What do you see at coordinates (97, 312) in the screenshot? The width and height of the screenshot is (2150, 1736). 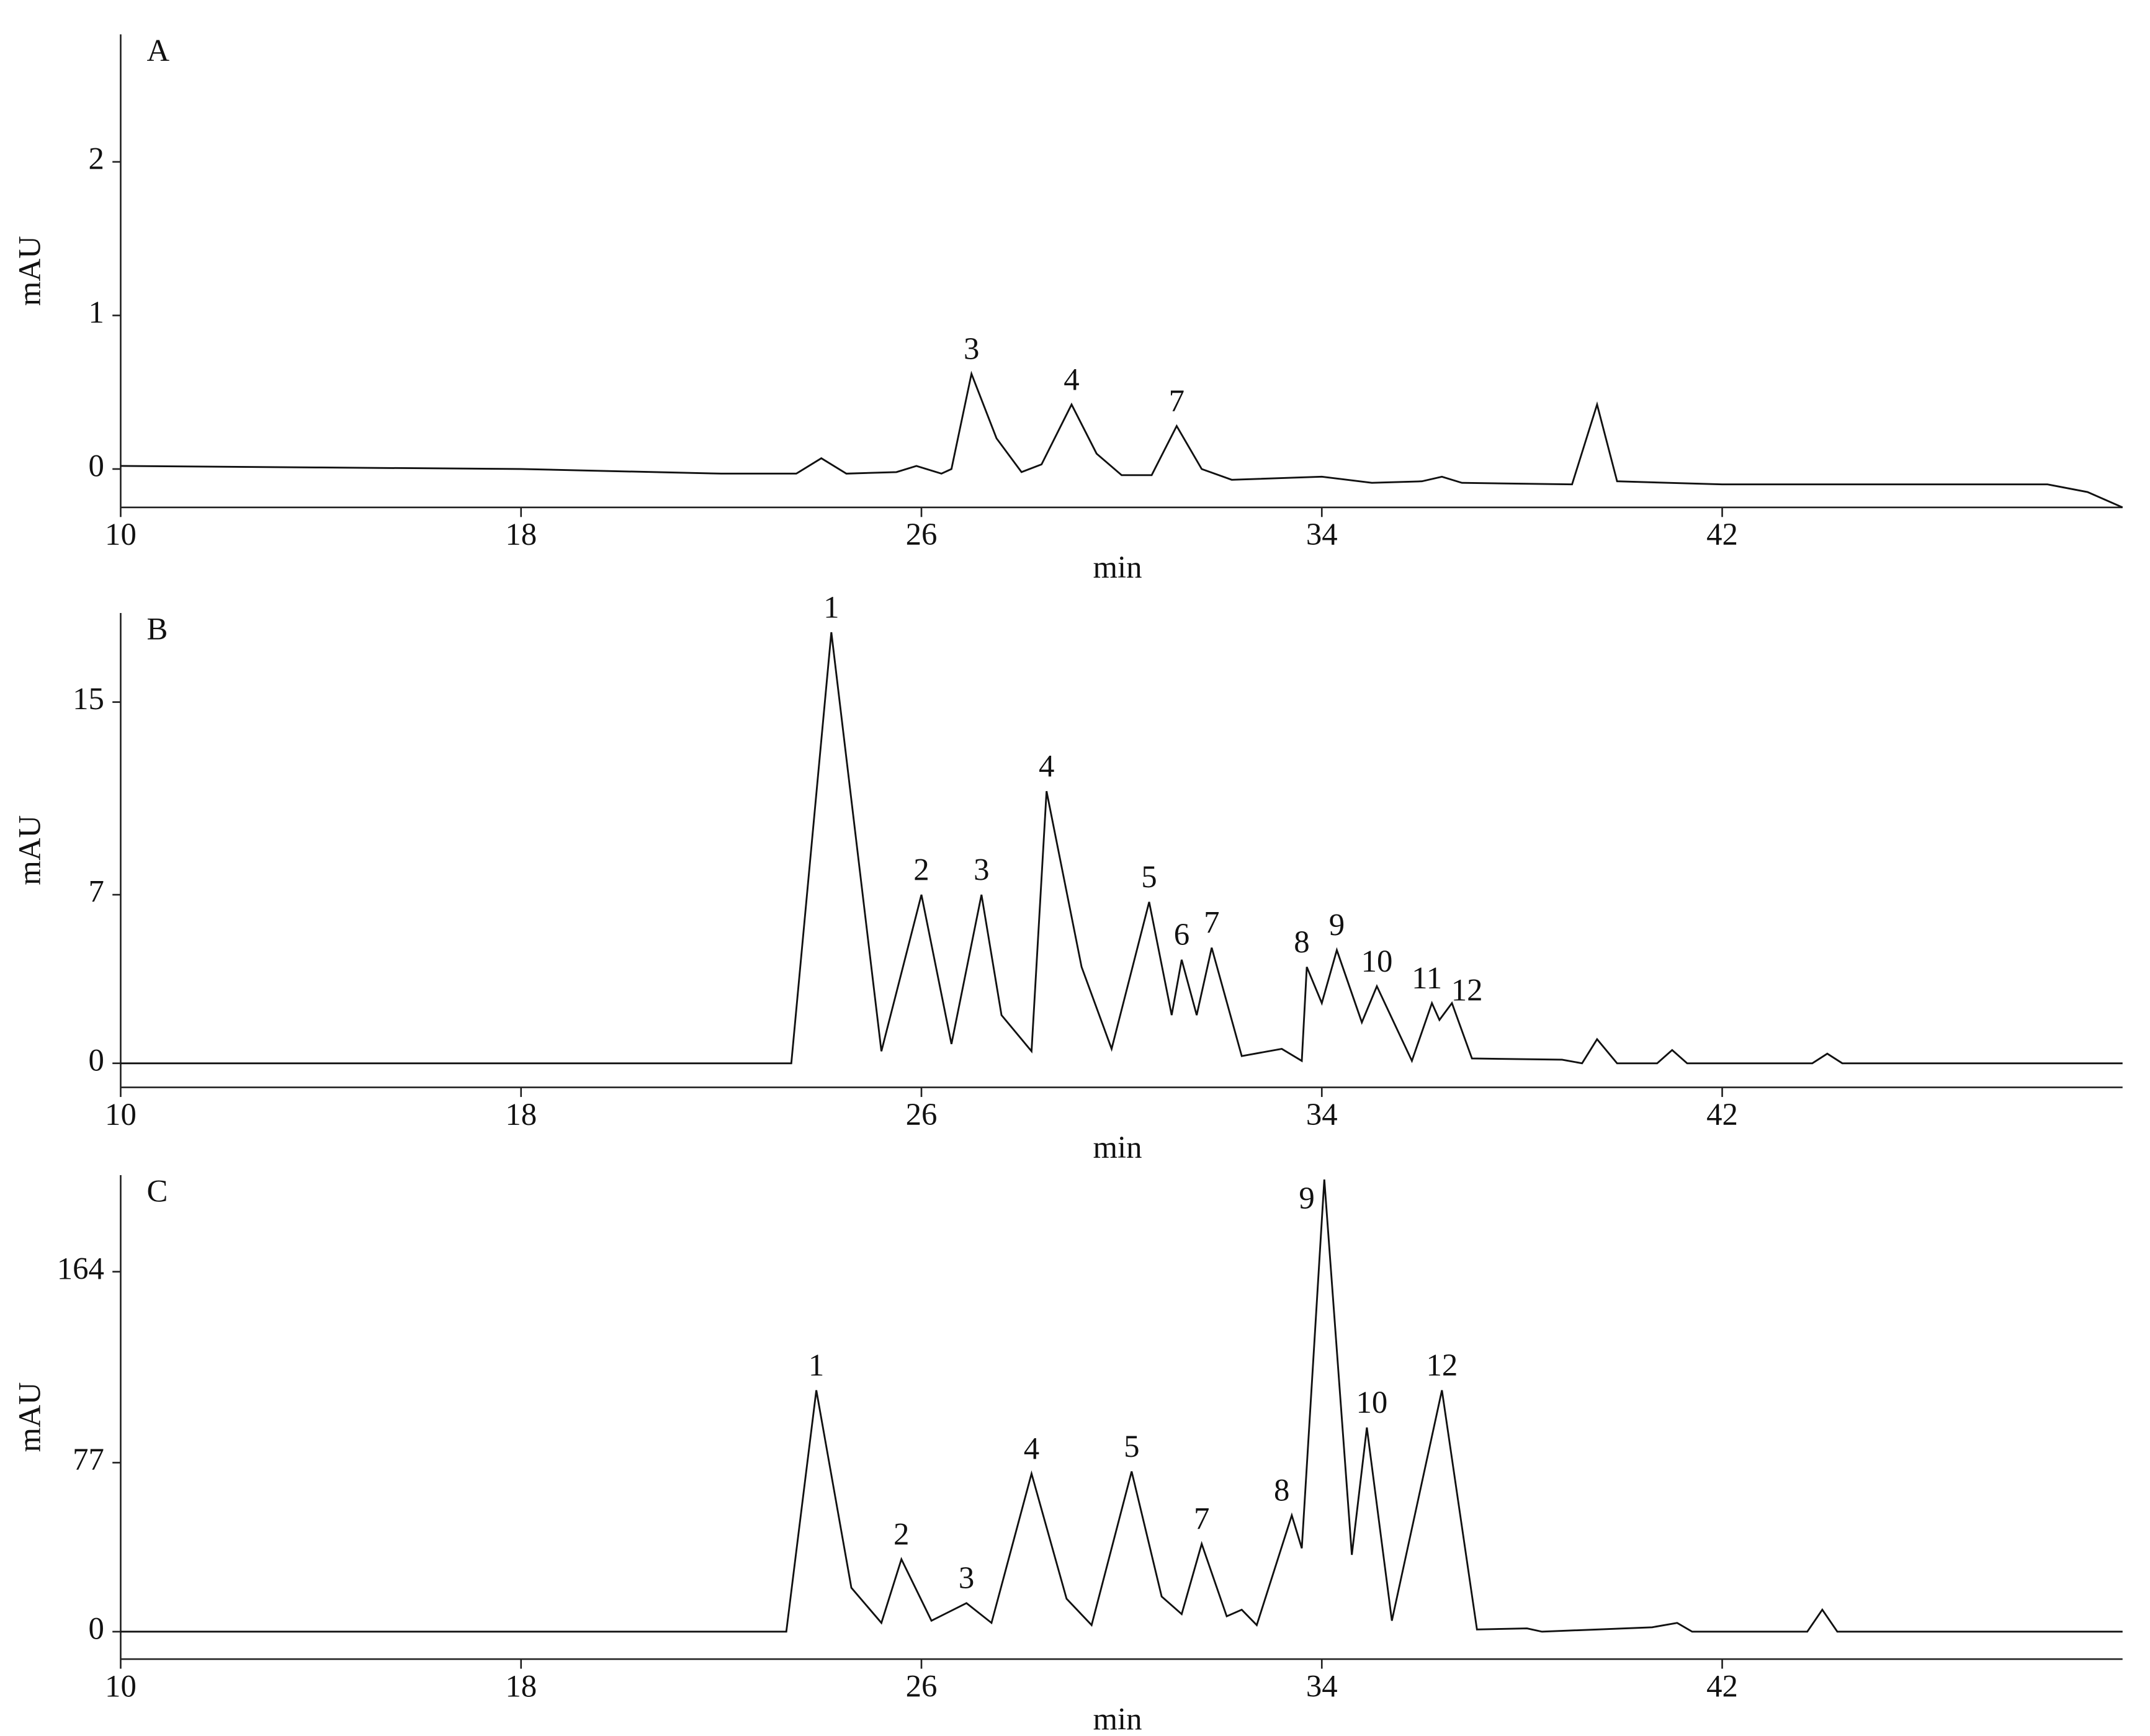 I see `y-tick-label: 1` at bounding box center [97, 312].